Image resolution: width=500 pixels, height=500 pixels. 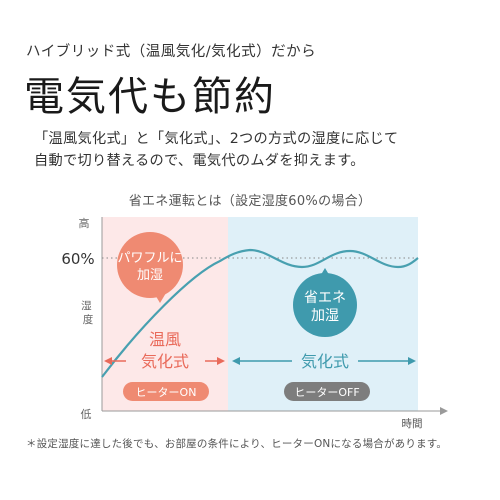 I want to click on powerful-bubble-line-1: パワフルに, so click(x=149, y=258).